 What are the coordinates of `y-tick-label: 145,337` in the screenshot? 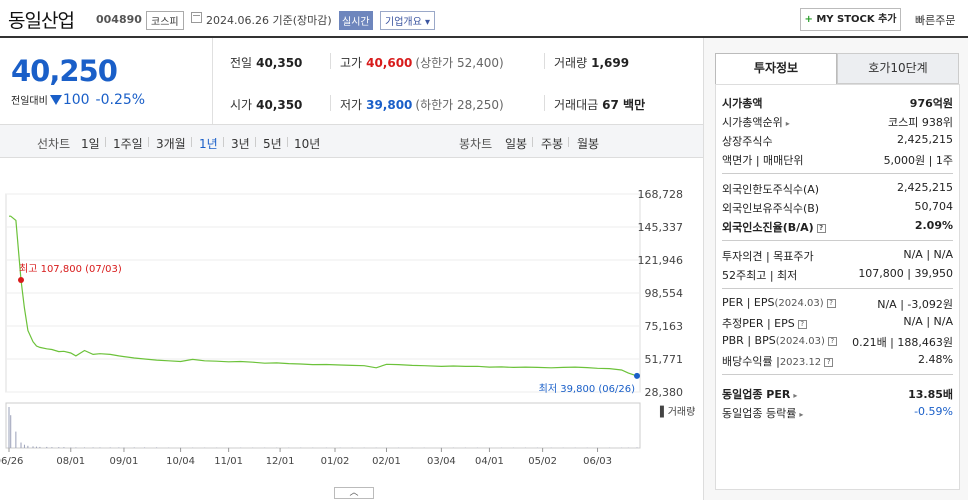 It's located at (661, 227).